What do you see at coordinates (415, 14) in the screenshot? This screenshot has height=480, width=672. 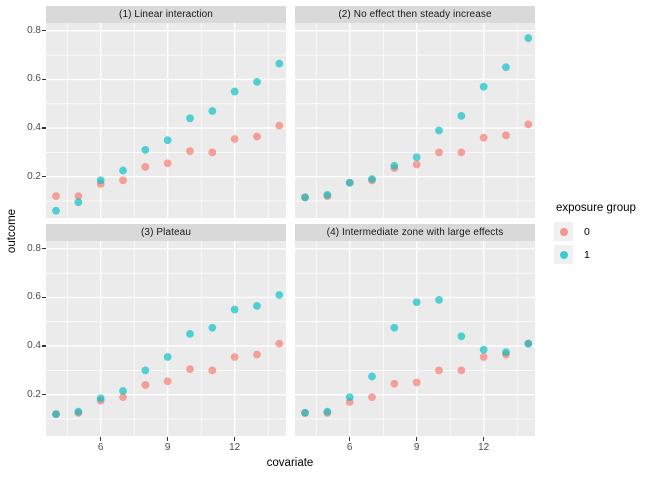 I see `facet-strip: (2) No effect then steady increase` at bounding box center [415, 14].